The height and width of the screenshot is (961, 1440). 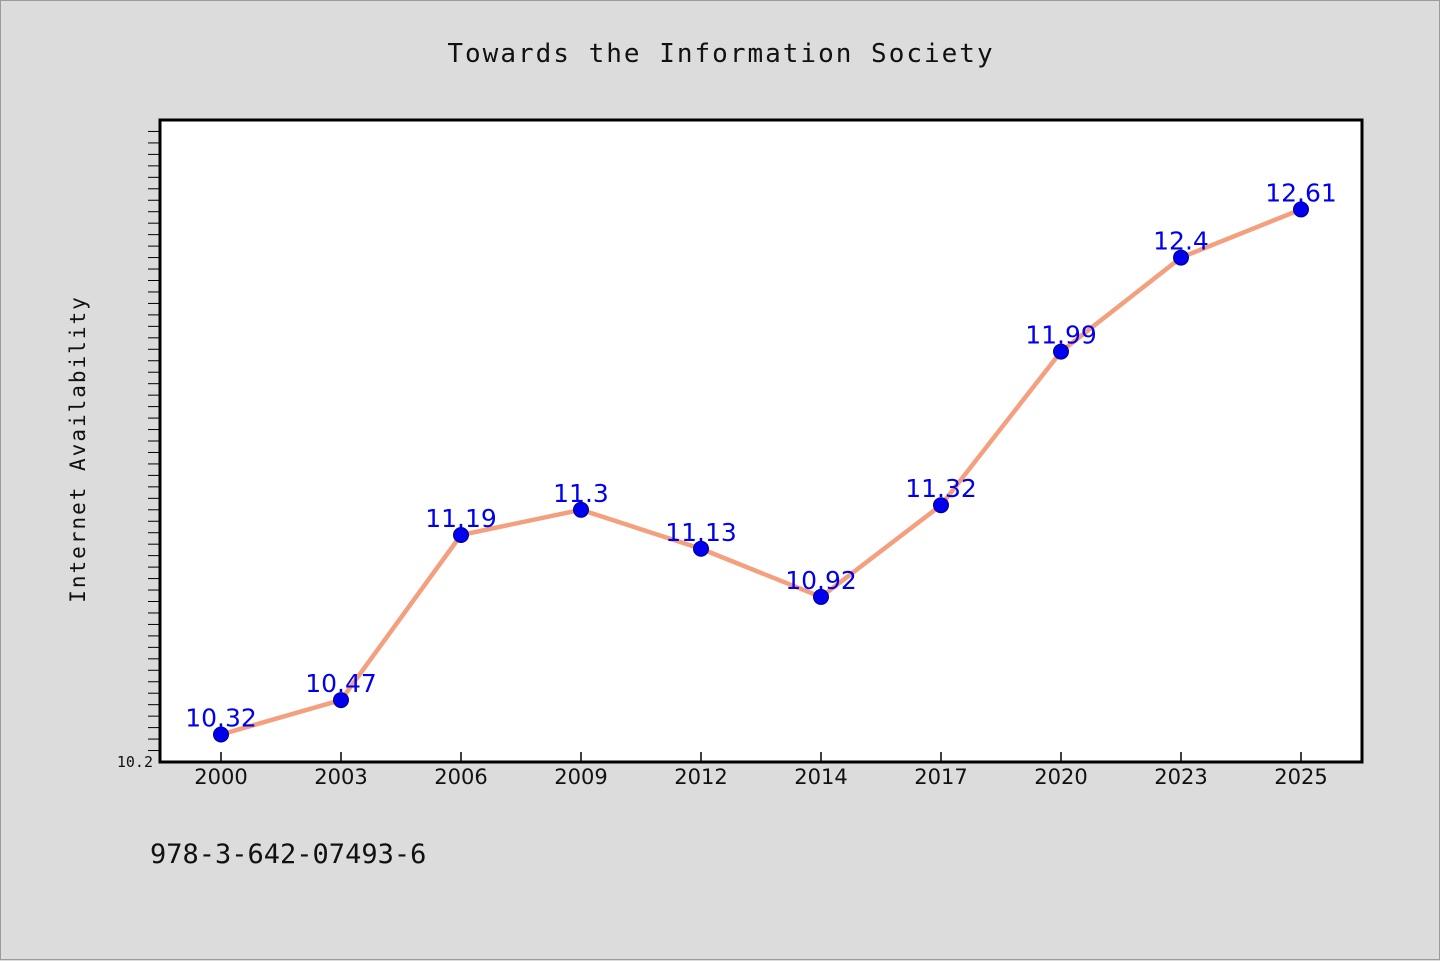 What do you see at coordinates (1300, 777) in the screenshot?
I see `x-tick-label: 2025` at bounding box center [1300, 777].